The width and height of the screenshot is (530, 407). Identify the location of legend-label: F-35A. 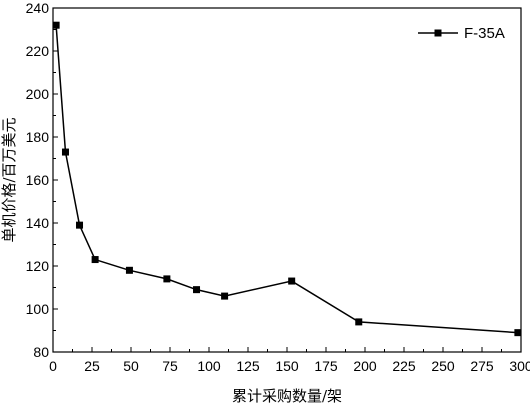
(484, 33).